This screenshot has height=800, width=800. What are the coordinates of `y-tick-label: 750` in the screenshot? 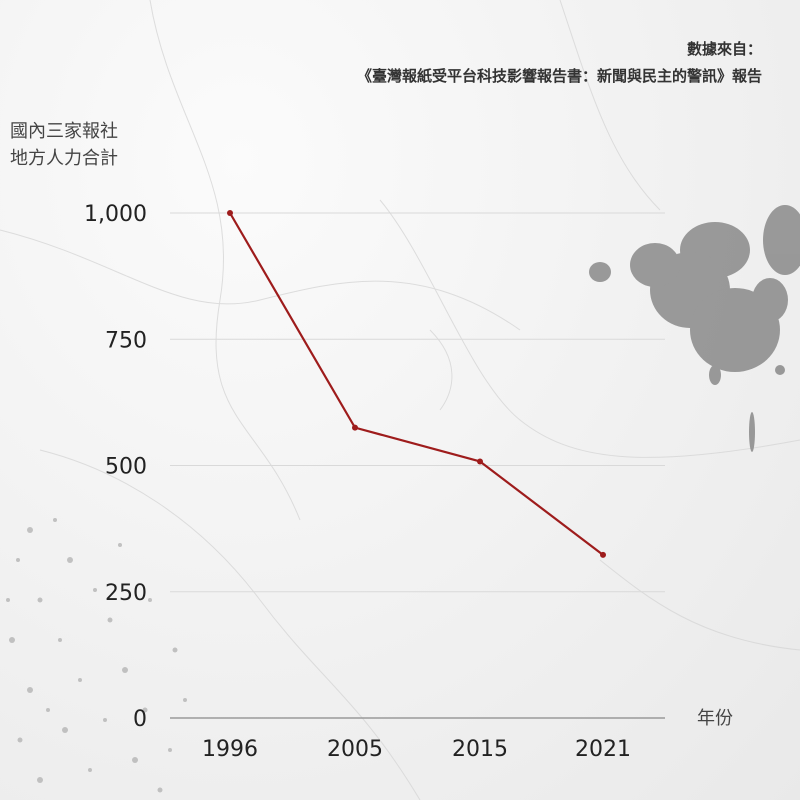 It's located at (126, 340).